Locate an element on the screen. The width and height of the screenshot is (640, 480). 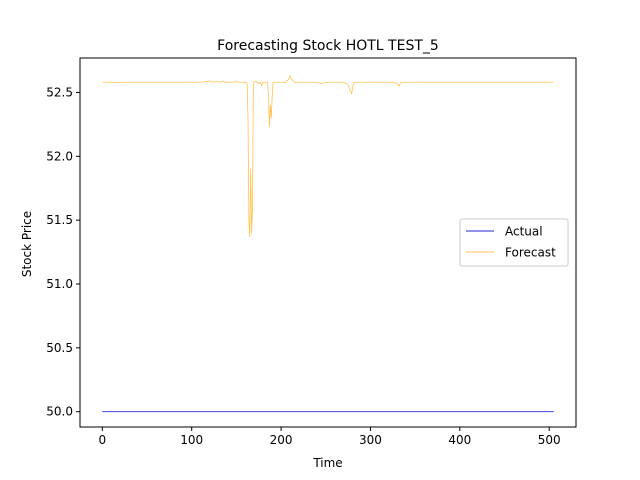
x-tick-label: 100 is located at coordinates (191, 440).